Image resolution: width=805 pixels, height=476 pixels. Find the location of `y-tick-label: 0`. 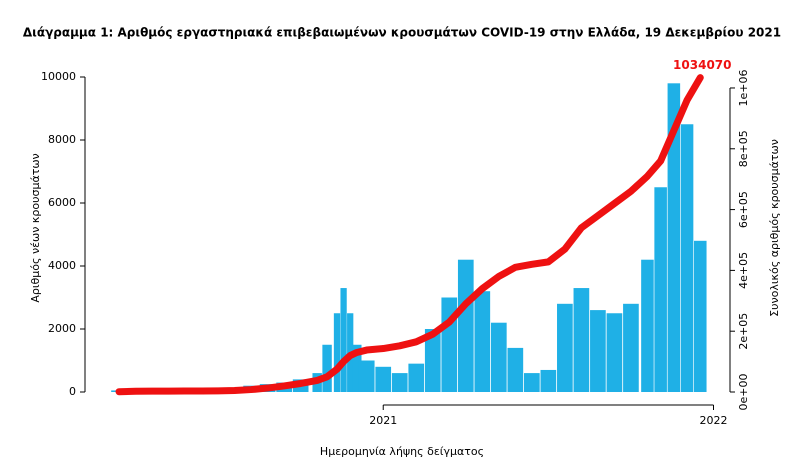

y-tick-label: 0 is located at coordinates (72, 391).